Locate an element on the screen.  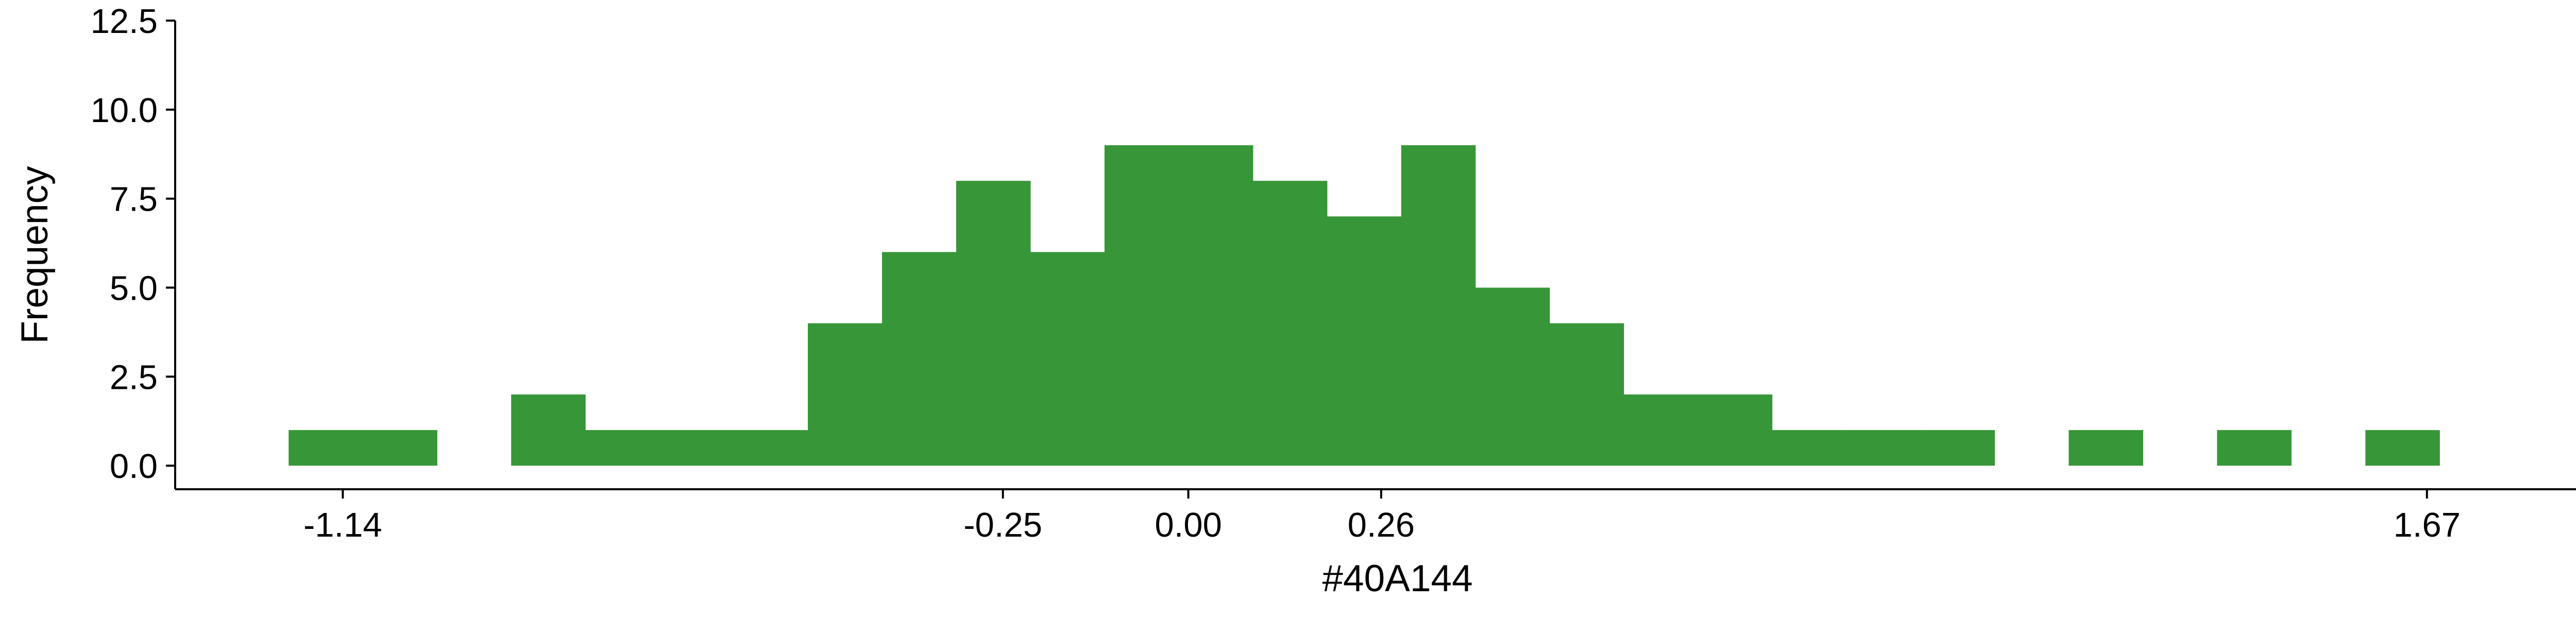
y-tick-label: 5.0 is located at coordinates (134, 288).